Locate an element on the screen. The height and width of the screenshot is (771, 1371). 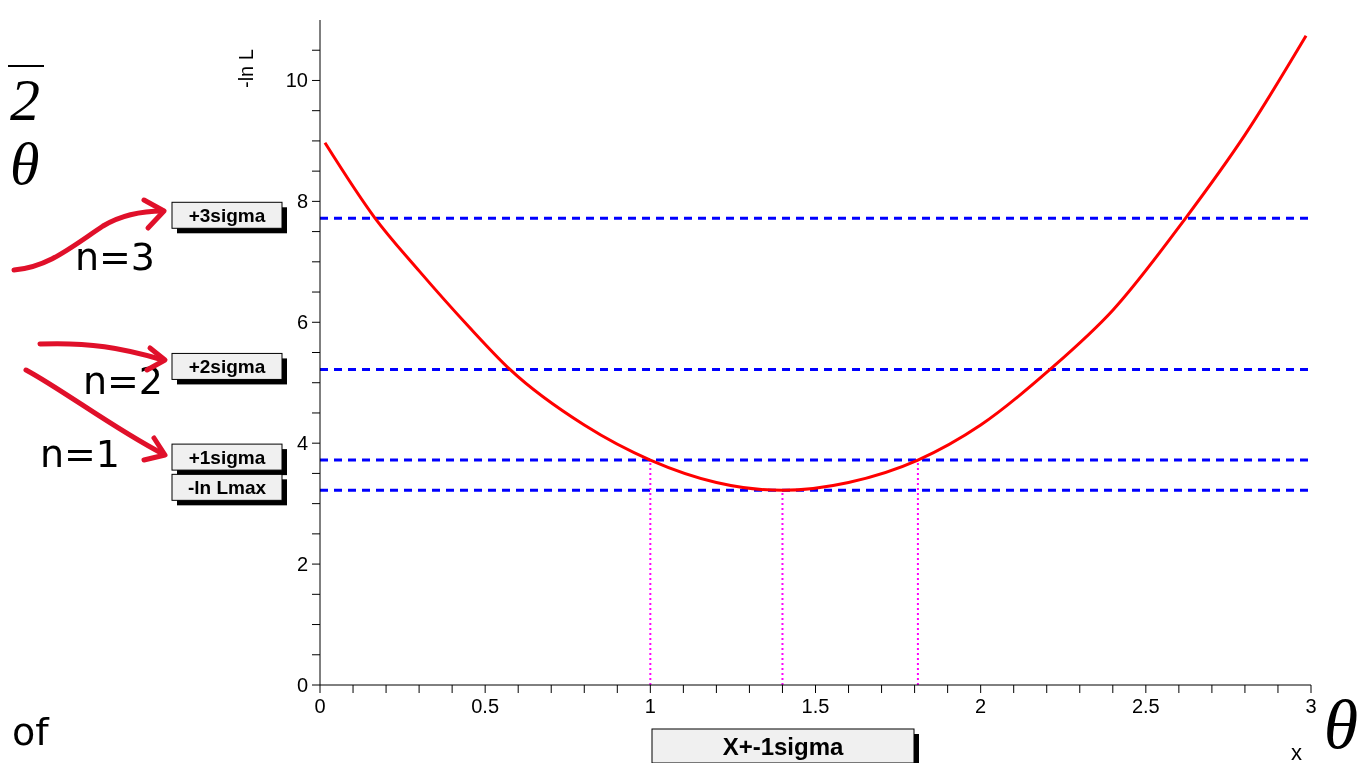
y-tick-label: 2 is located at coordinates (302, 564).